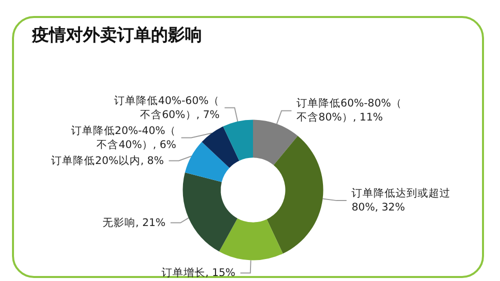 The width and height of the screenshot is (500, 281). Describe the element at coordinates (349, 110) in the screenshot. I see `slice-label: 订单降低60%-80%（不含80%）, 11%` at that location.